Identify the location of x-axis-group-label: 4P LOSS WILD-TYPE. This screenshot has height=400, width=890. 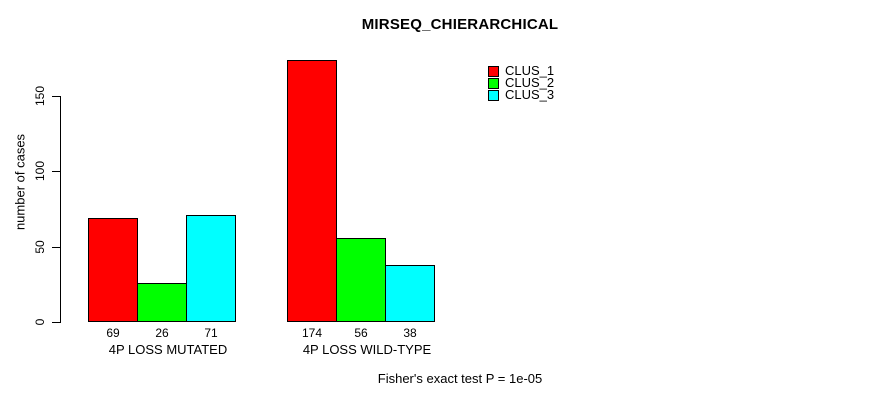
(367, 349).